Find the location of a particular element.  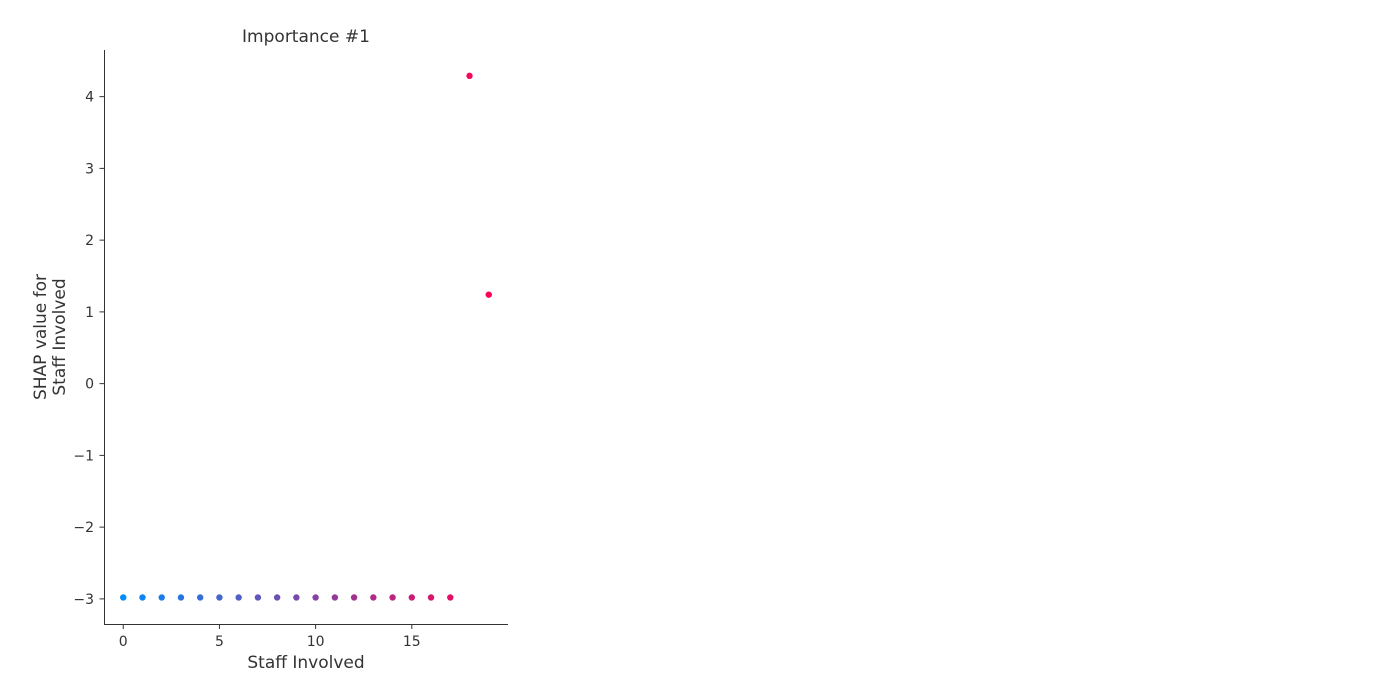

y-tick-label: 2 is located at coordinates (89, 241).